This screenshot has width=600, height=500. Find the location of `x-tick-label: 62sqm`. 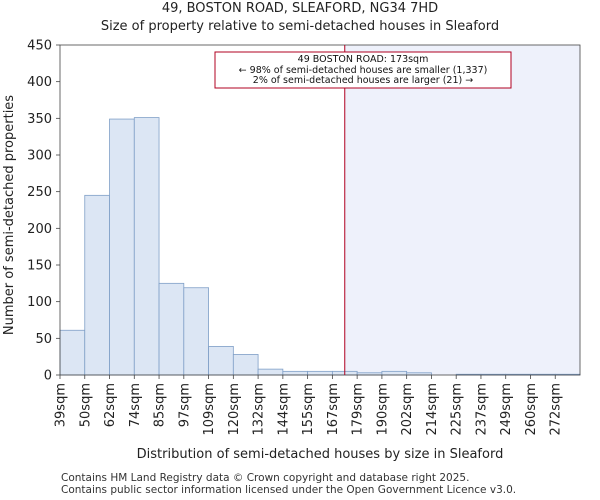

x-tick-label: 62sqm is located at coordinates (110, 405).